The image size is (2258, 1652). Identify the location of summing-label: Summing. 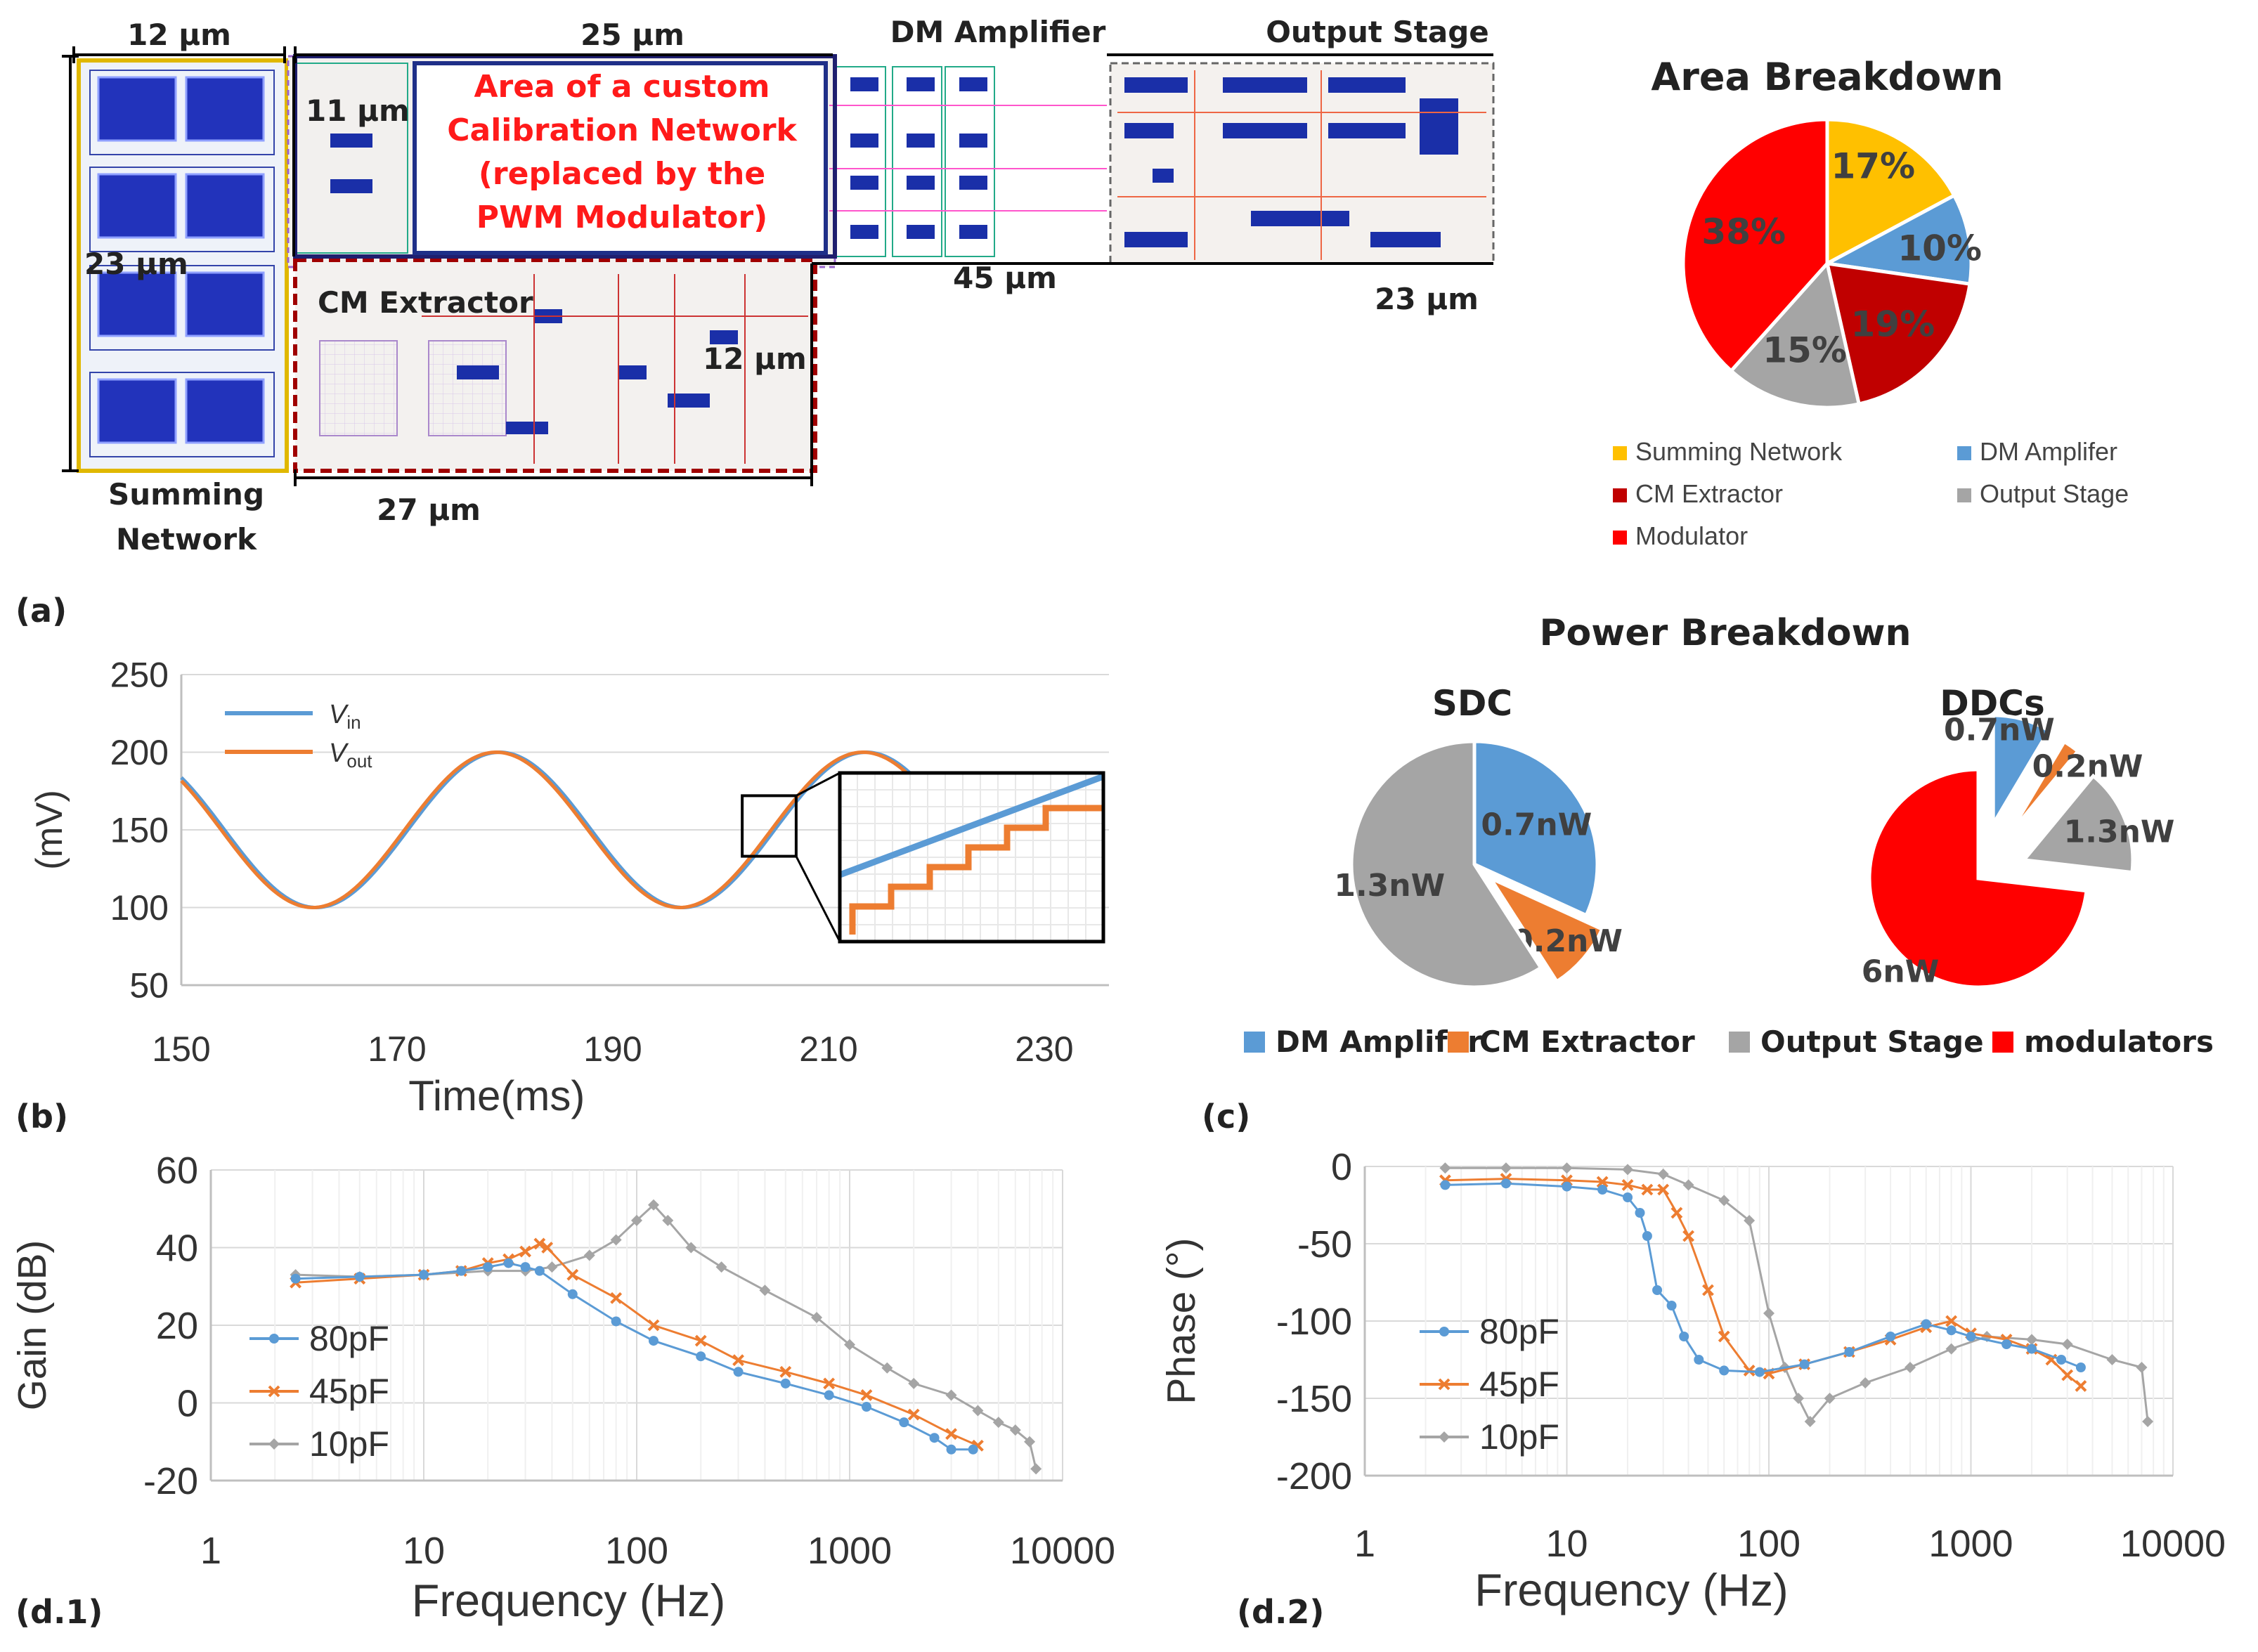
(186, 494).